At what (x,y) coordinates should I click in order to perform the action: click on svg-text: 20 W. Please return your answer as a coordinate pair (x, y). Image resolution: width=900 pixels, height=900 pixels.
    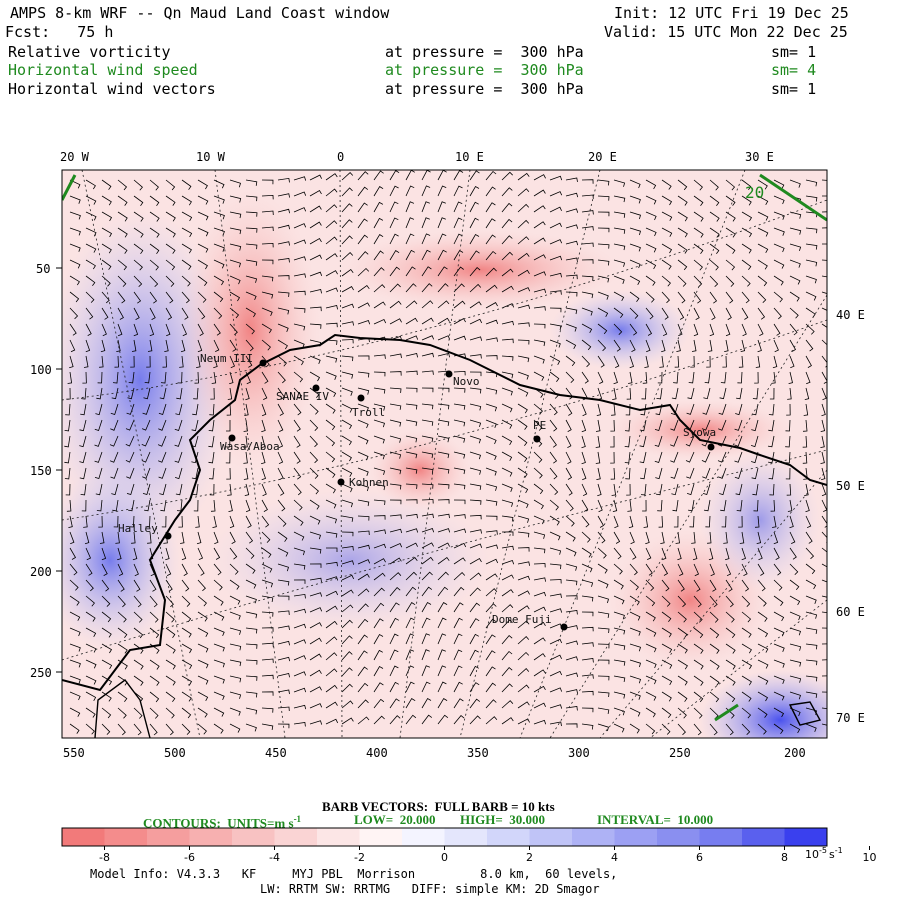
    Looking at the image, I should click on (75, 157).